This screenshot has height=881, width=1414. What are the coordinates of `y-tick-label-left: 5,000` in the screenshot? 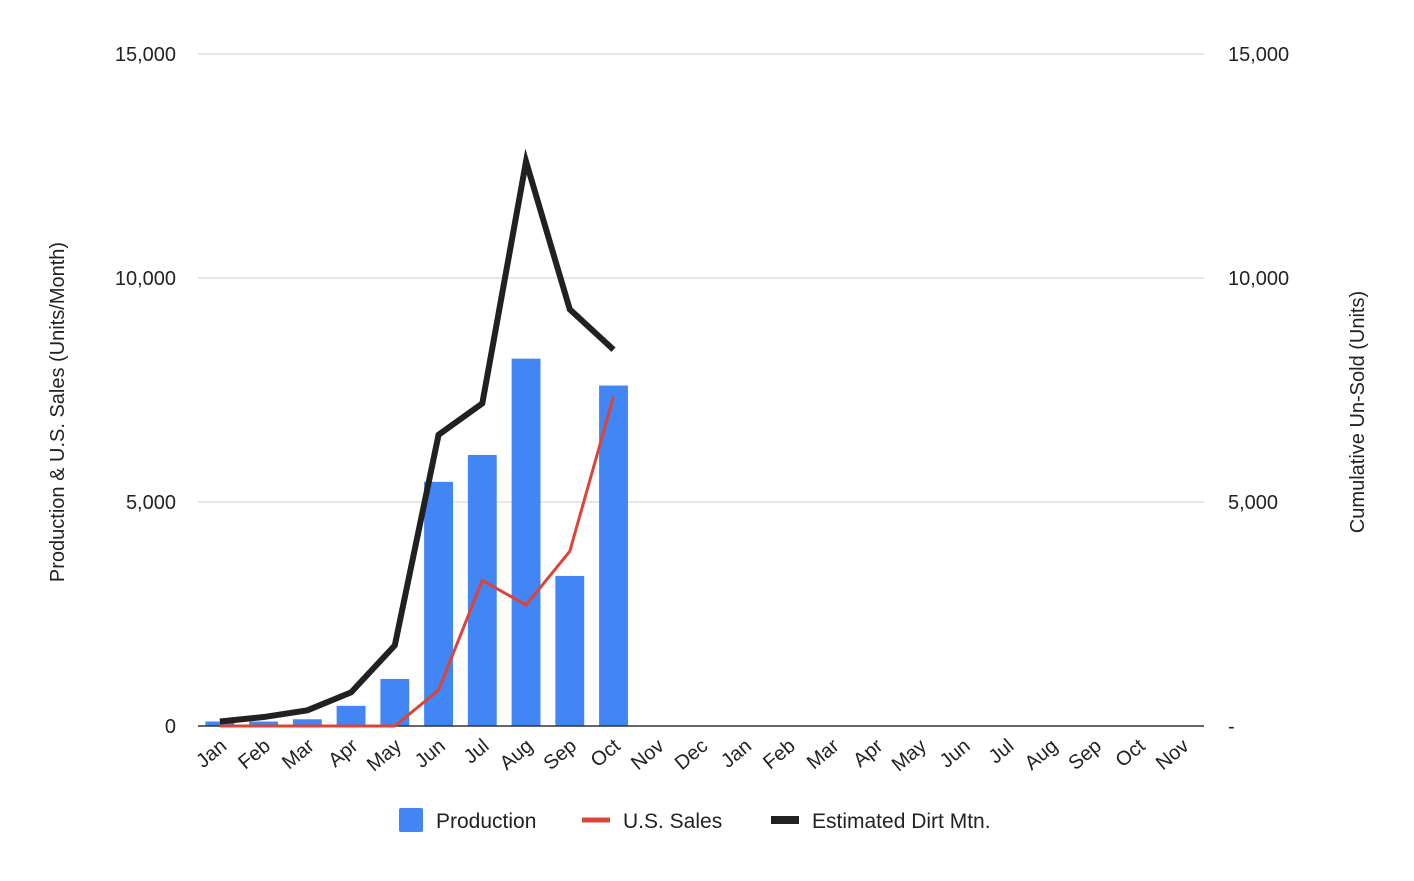 It's located at (151, 503).